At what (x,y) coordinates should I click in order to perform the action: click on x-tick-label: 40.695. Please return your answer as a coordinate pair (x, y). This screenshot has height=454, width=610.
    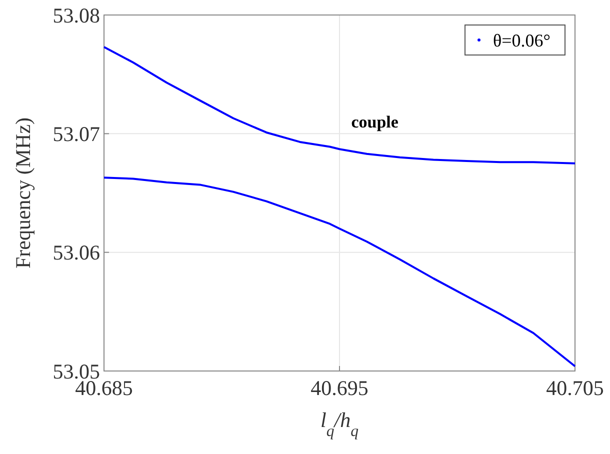
    Looking at the image, I should click on (339, 388).